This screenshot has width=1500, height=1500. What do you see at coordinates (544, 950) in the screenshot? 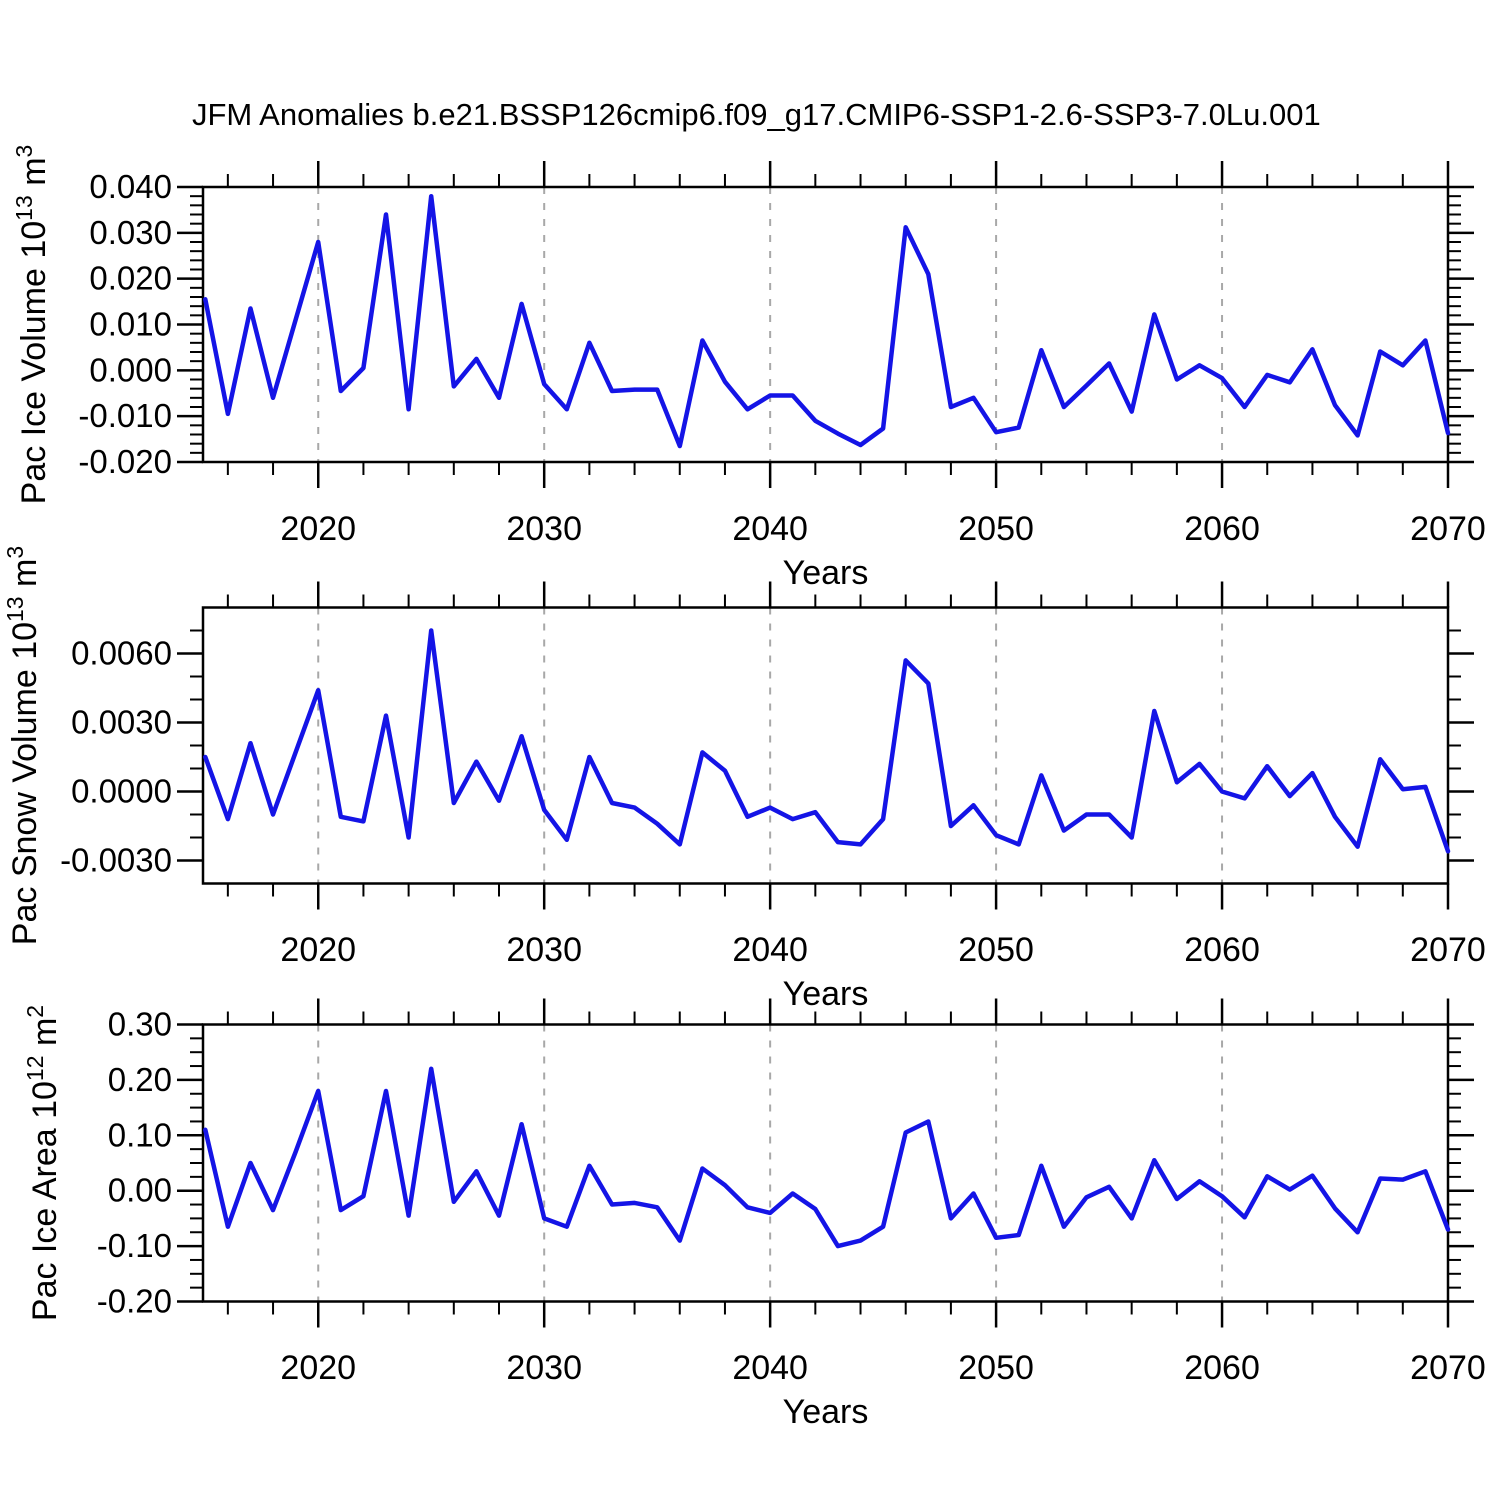
I see `panel-2-xtick-label: 2030` at bounding box center [544, 950].